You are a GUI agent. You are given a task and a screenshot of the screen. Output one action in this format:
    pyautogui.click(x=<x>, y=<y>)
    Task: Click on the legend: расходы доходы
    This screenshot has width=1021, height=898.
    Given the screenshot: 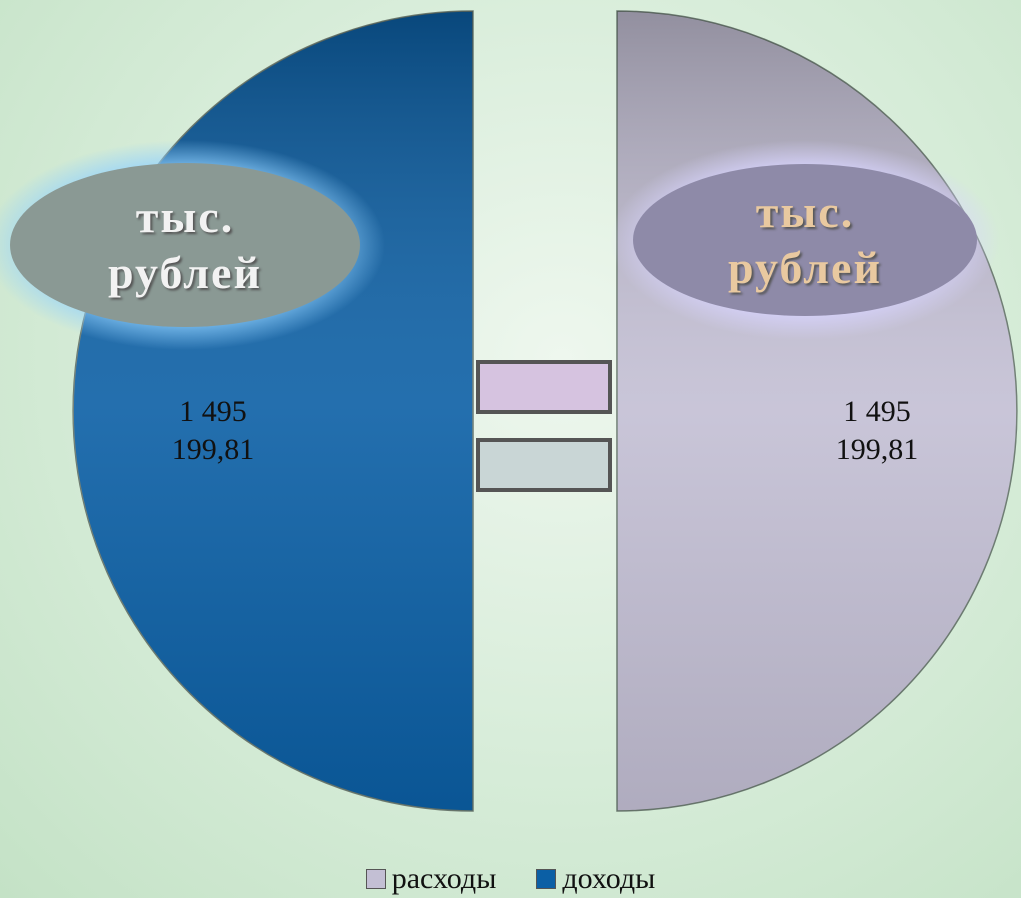 What is the action you would take?
    pyautogui.click(x=510, y=879)
    